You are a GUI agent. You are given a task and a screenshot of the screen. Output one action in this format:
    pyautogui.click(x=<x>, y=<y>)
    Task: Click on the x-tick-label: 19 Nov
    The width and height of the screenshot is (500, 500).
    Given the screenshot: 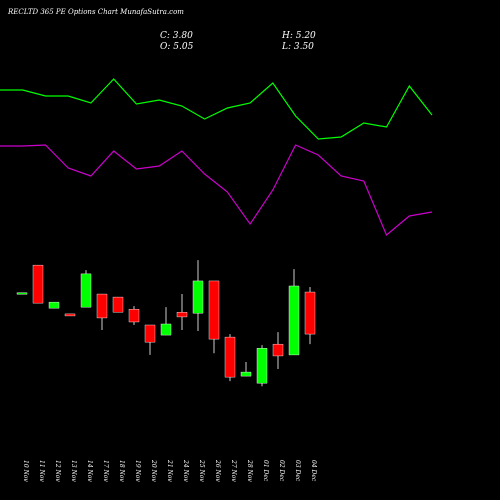 What is the action you would take?
    pyautogui.click(x=137, y=471)
    